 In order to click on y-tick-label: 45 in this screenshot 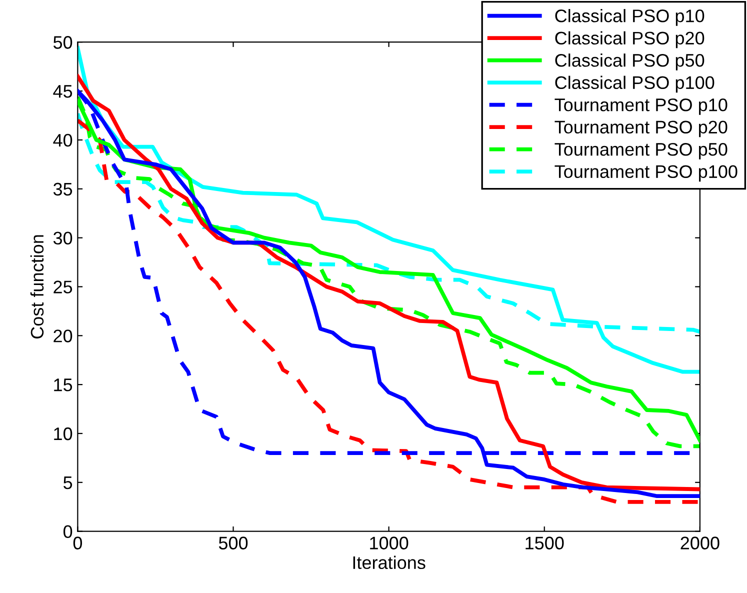, I will do `click(62, 91)`.